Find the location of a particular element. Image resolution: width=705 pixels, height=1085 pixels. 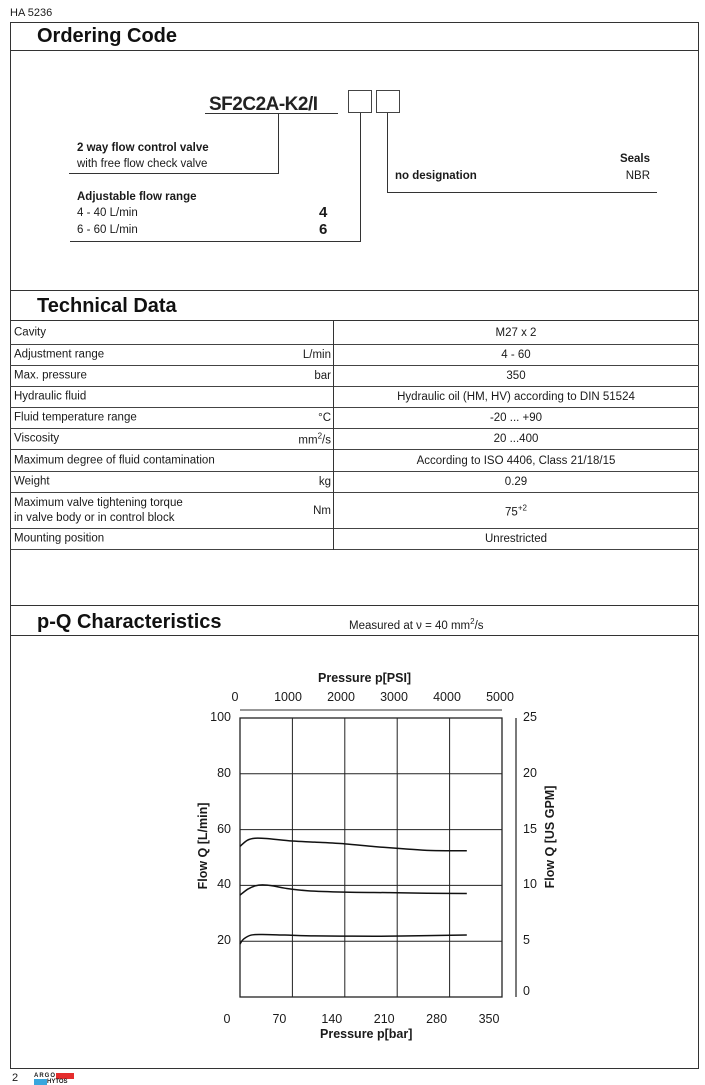

x2-tick-label: 5000 is located at coordinates (500, 697).